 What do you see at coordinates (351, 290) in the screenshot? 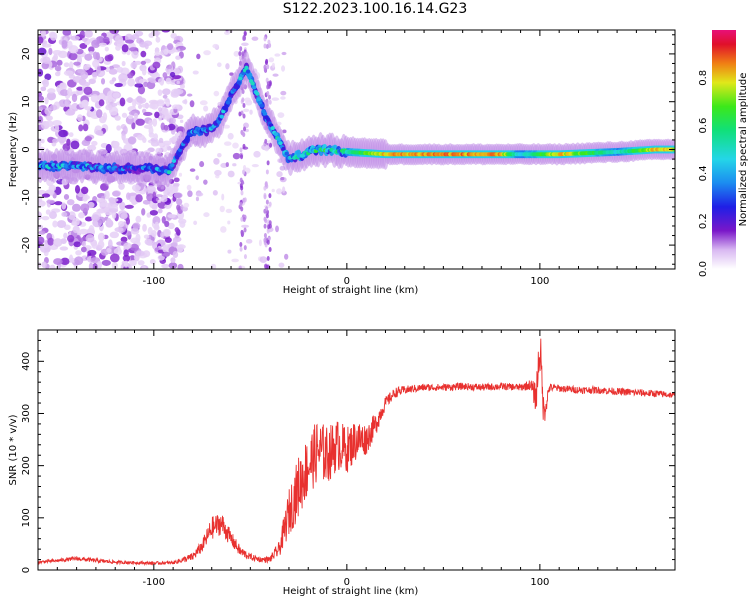
I see `spectrum-x-axis-label: Height of straight line (km)` at bounding box center [351, 290].